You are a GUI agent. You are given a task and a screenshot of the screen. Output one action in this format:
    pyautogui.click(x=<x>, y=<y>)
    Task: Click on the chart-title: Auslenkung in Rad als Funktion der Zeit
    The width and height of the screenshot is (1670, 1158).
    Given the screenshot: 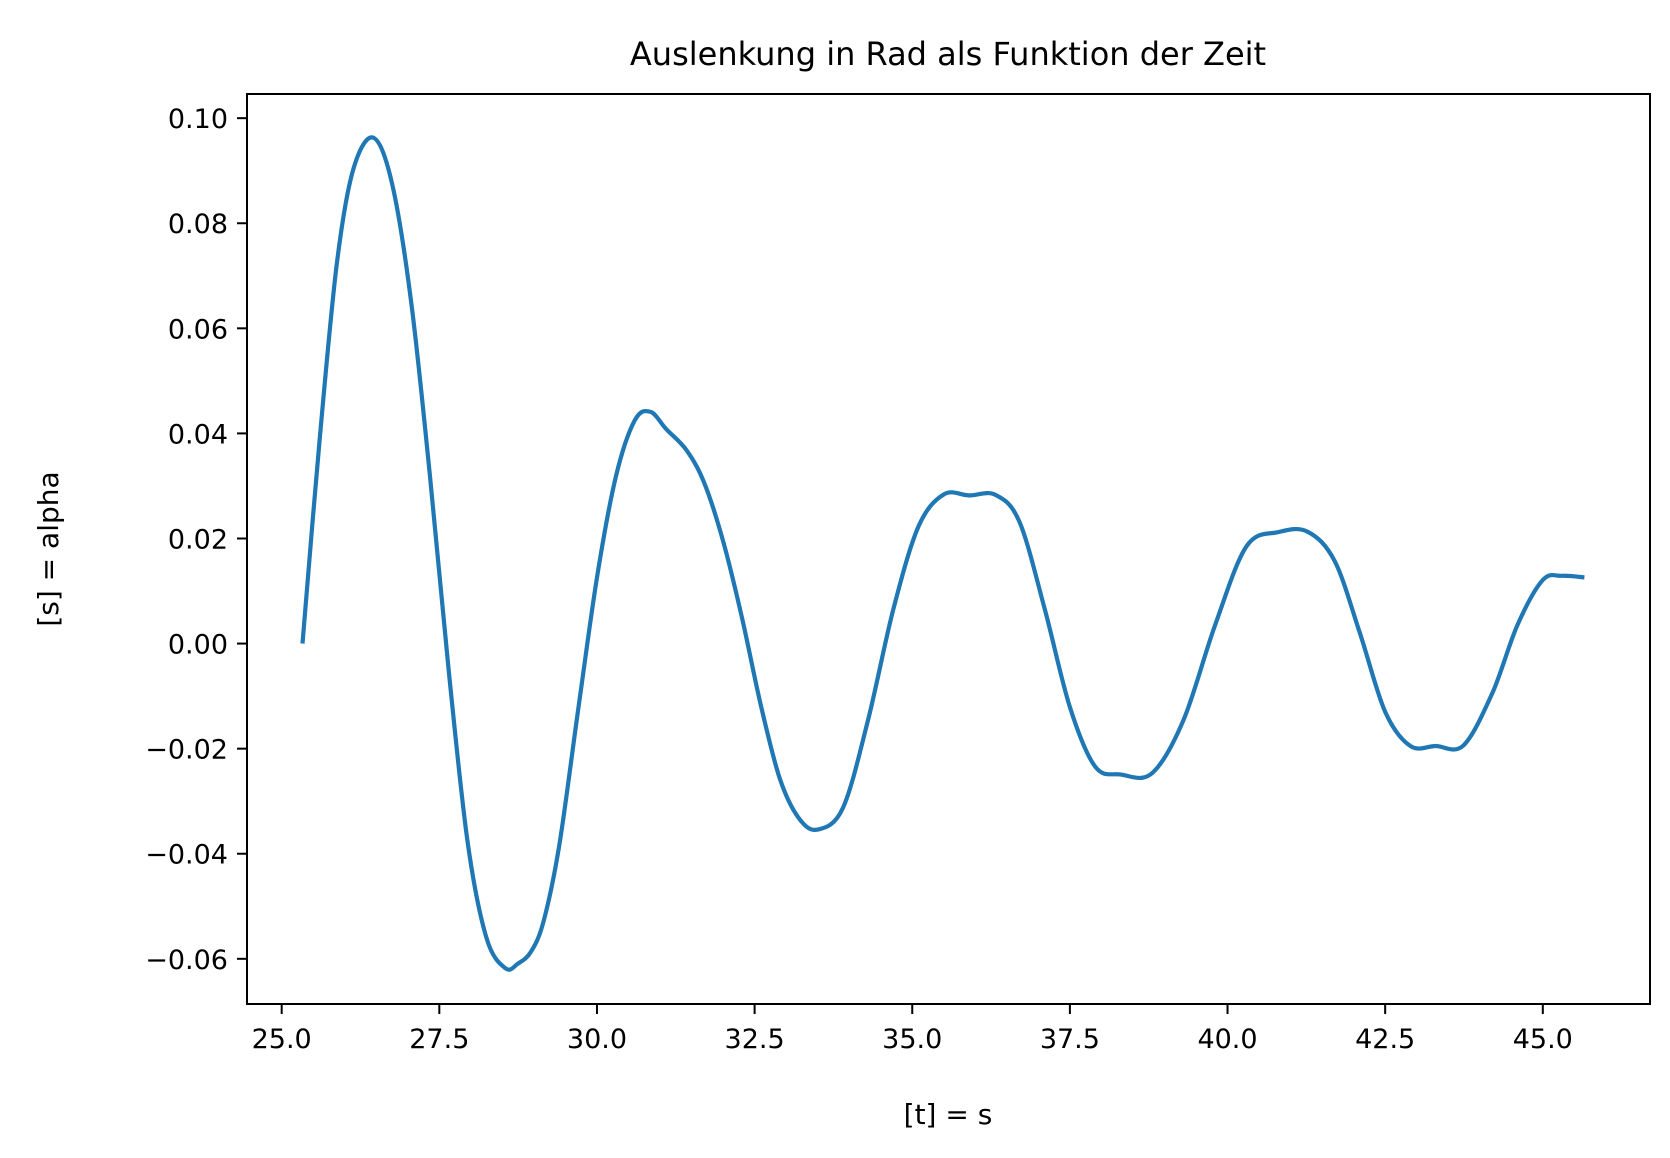 What is the action you would take?
    pyautogui.click(x=948, y=54)
    